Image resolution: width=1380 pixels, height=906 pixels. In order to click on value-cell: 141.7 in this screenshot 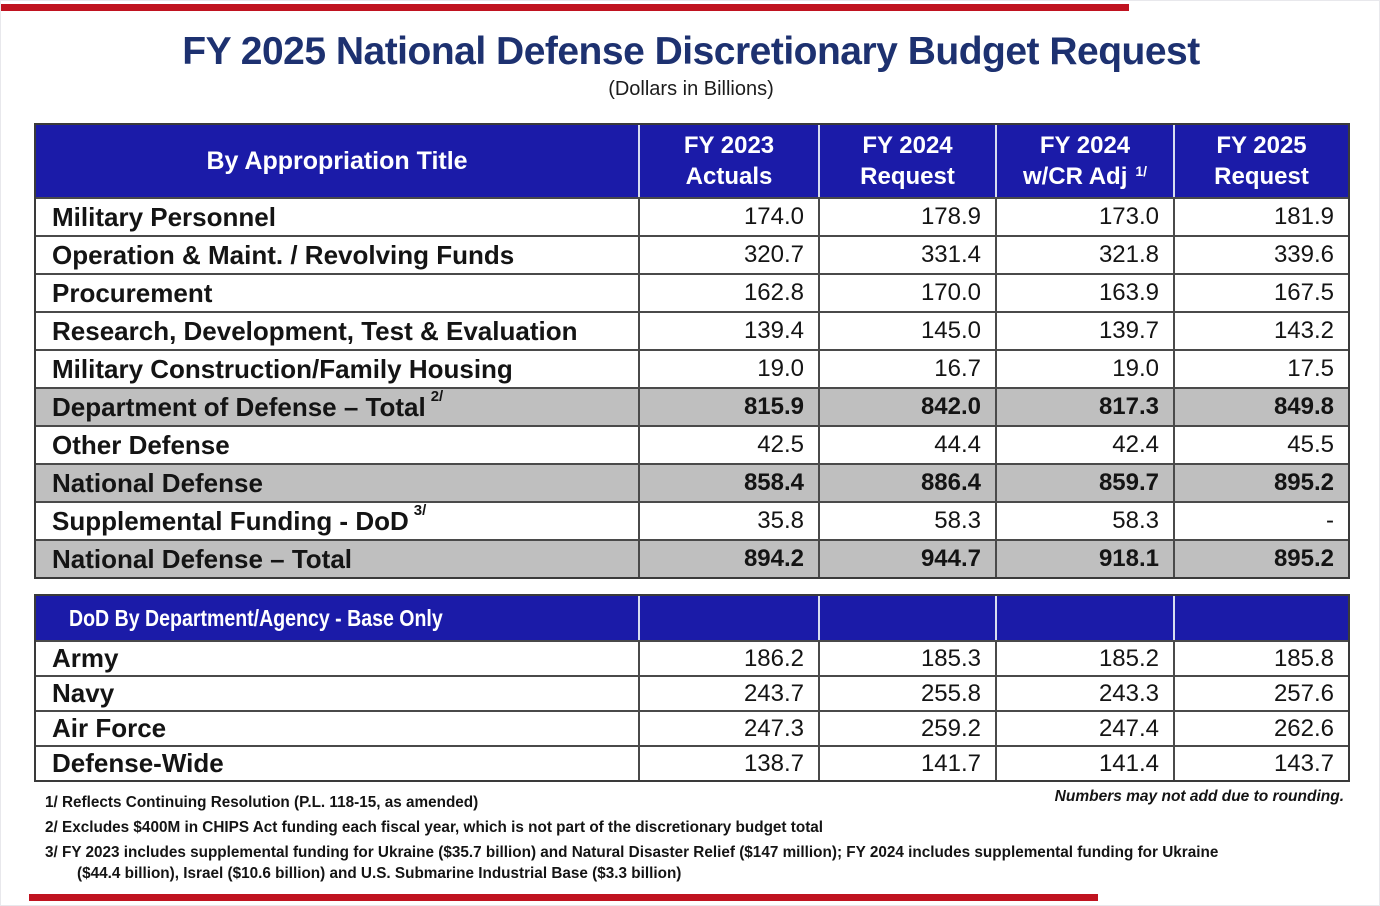, I will do `click(906, 763)`.